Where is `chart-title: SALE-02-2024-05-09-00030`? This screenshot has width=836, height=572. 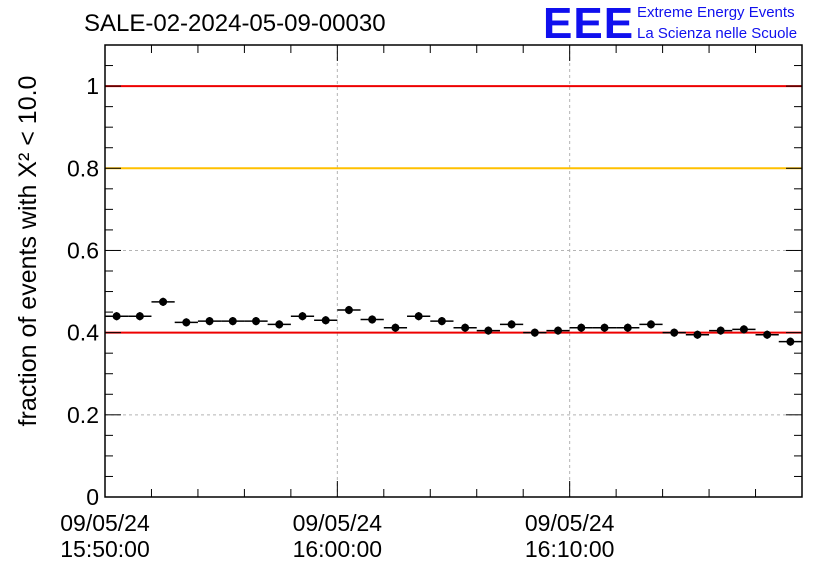 chart-title: SALE-02-2024-05-09-00030 is located at coordinates (235, 23).